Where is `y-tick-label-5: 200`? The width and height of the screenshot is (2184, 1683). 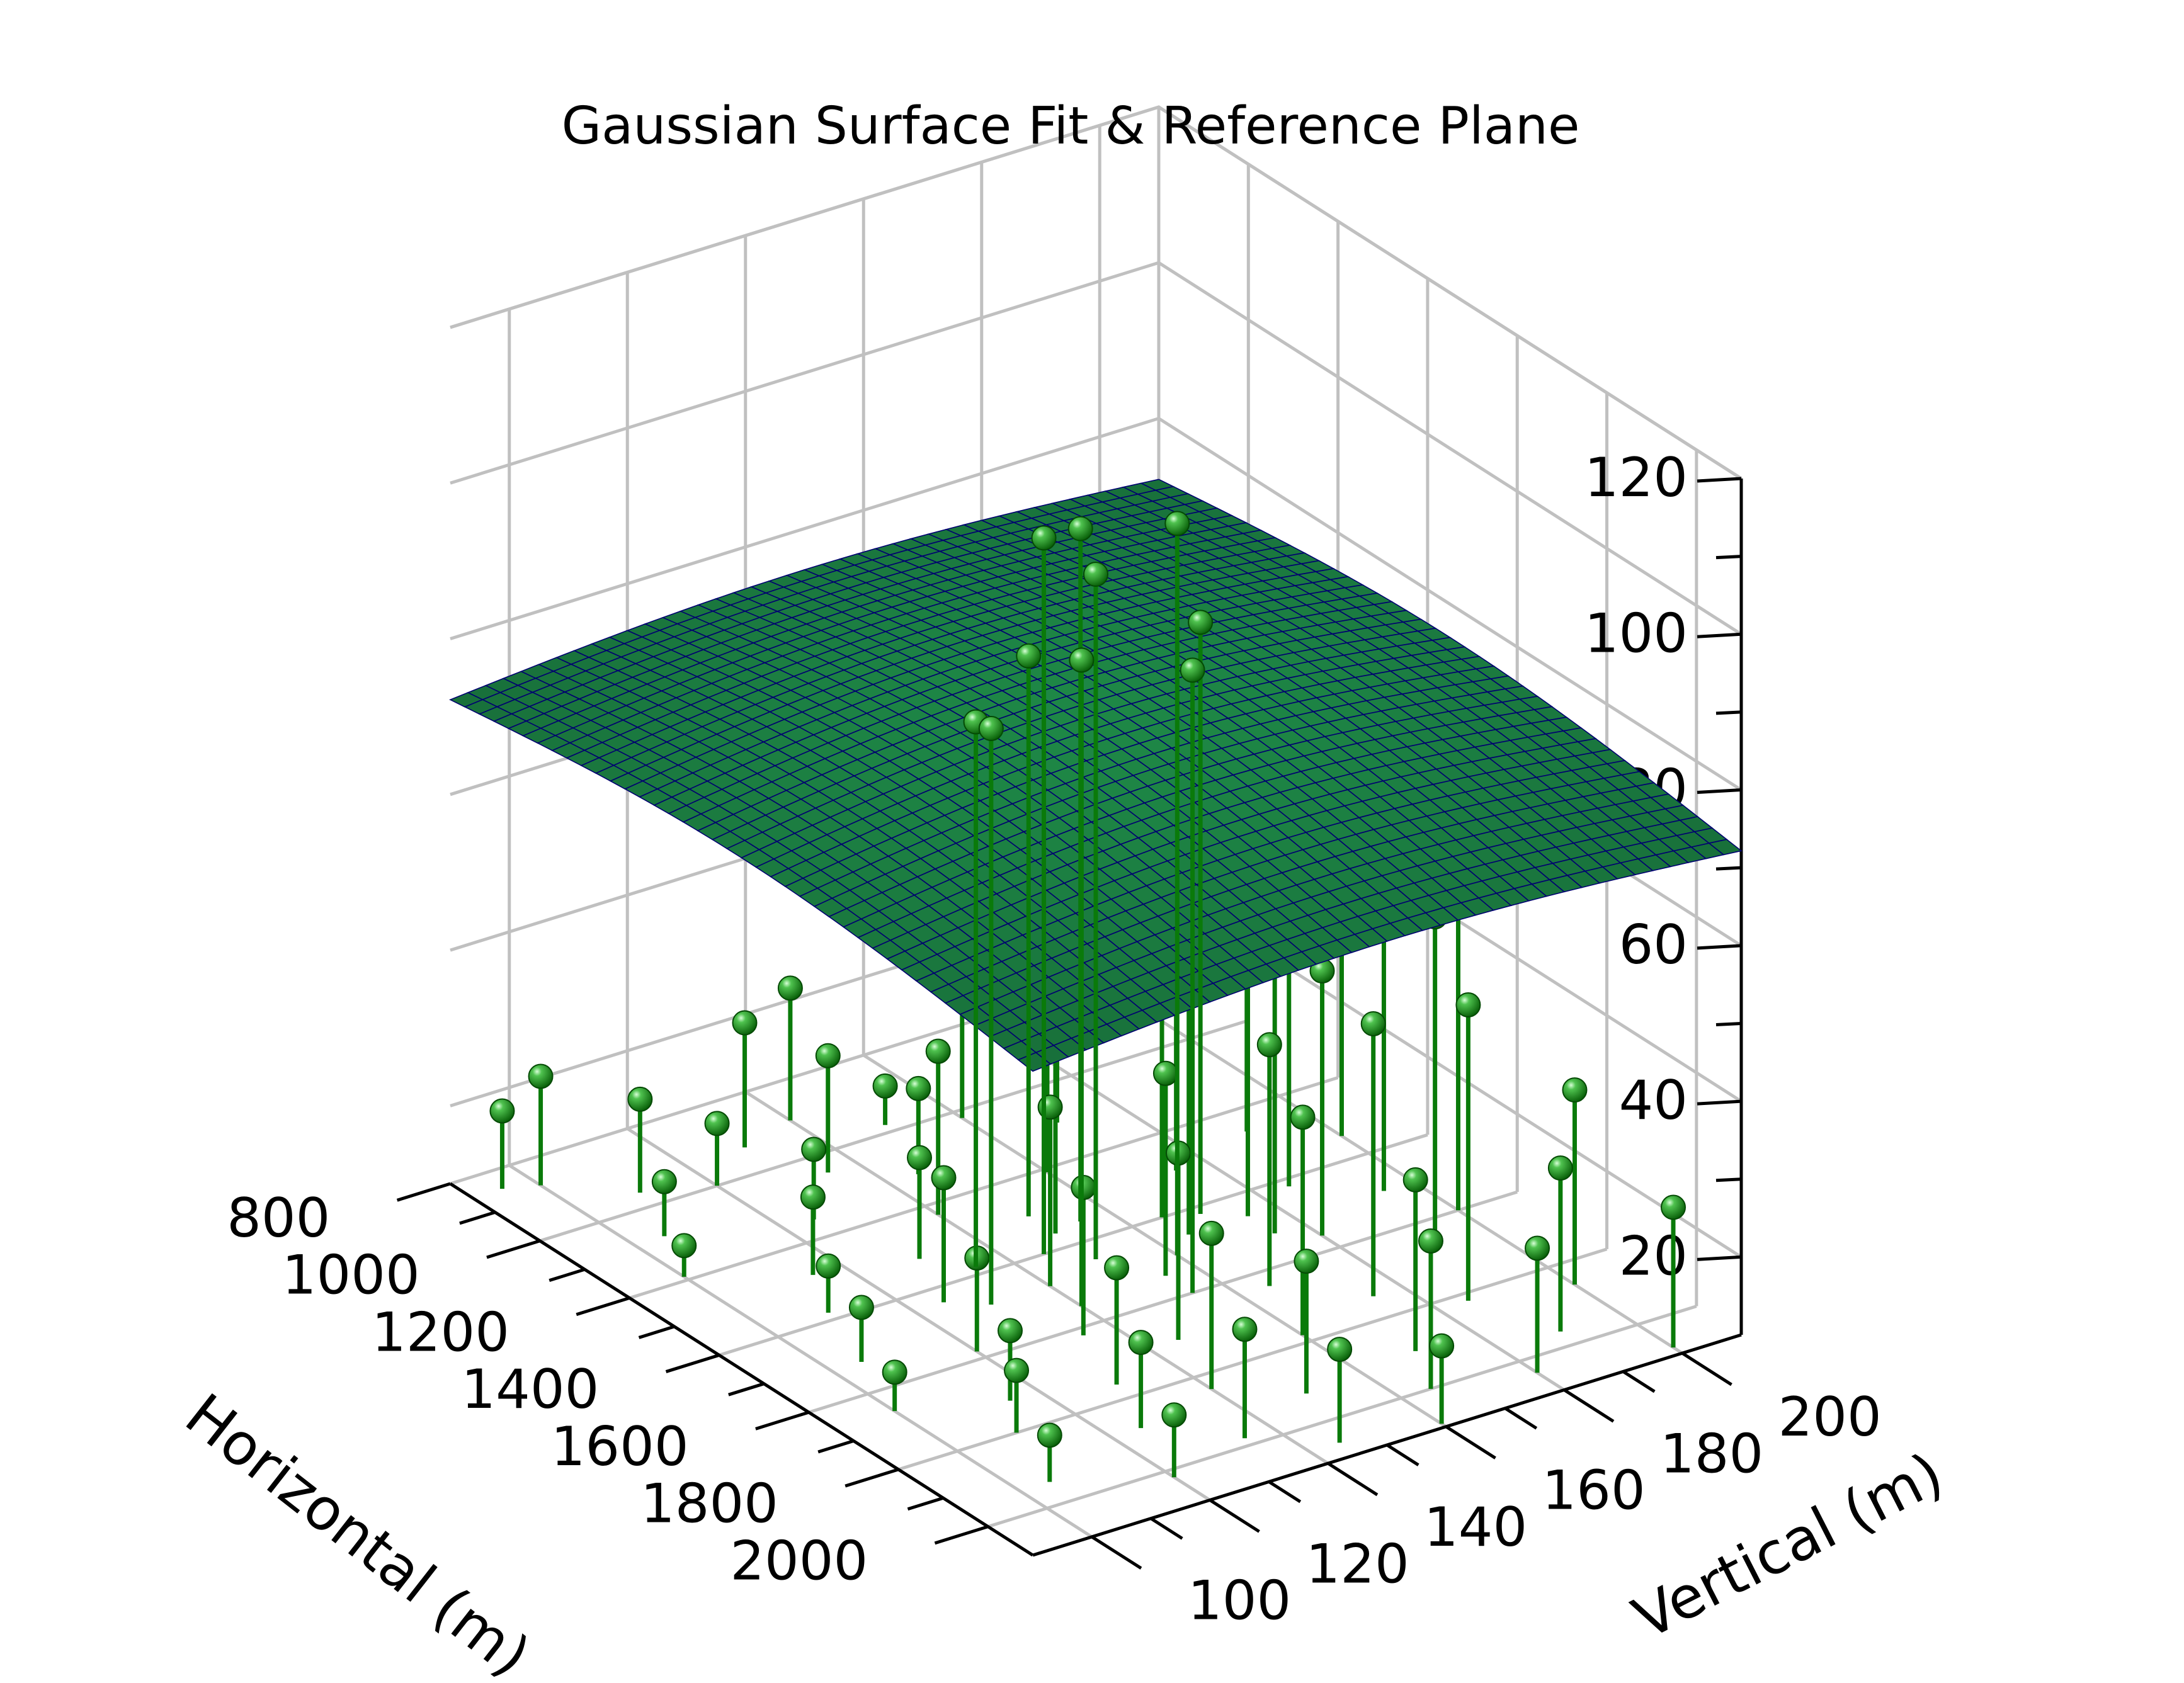 y-tick-label-5: 200 is located at coordinates (1830, 1417).